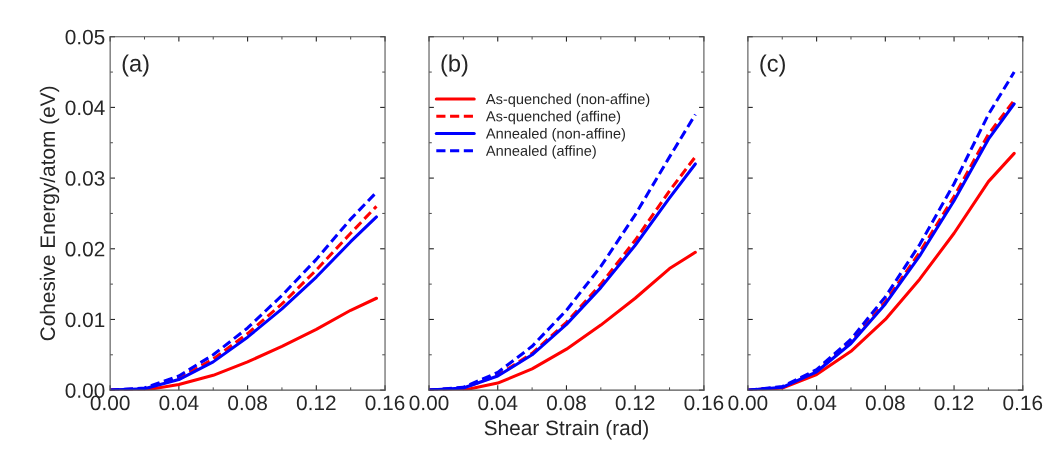  What do you see at coordinates (85, 37) in the screenshot?
I see `y-tick-label: 0.05` at bounding box center [85, 37].